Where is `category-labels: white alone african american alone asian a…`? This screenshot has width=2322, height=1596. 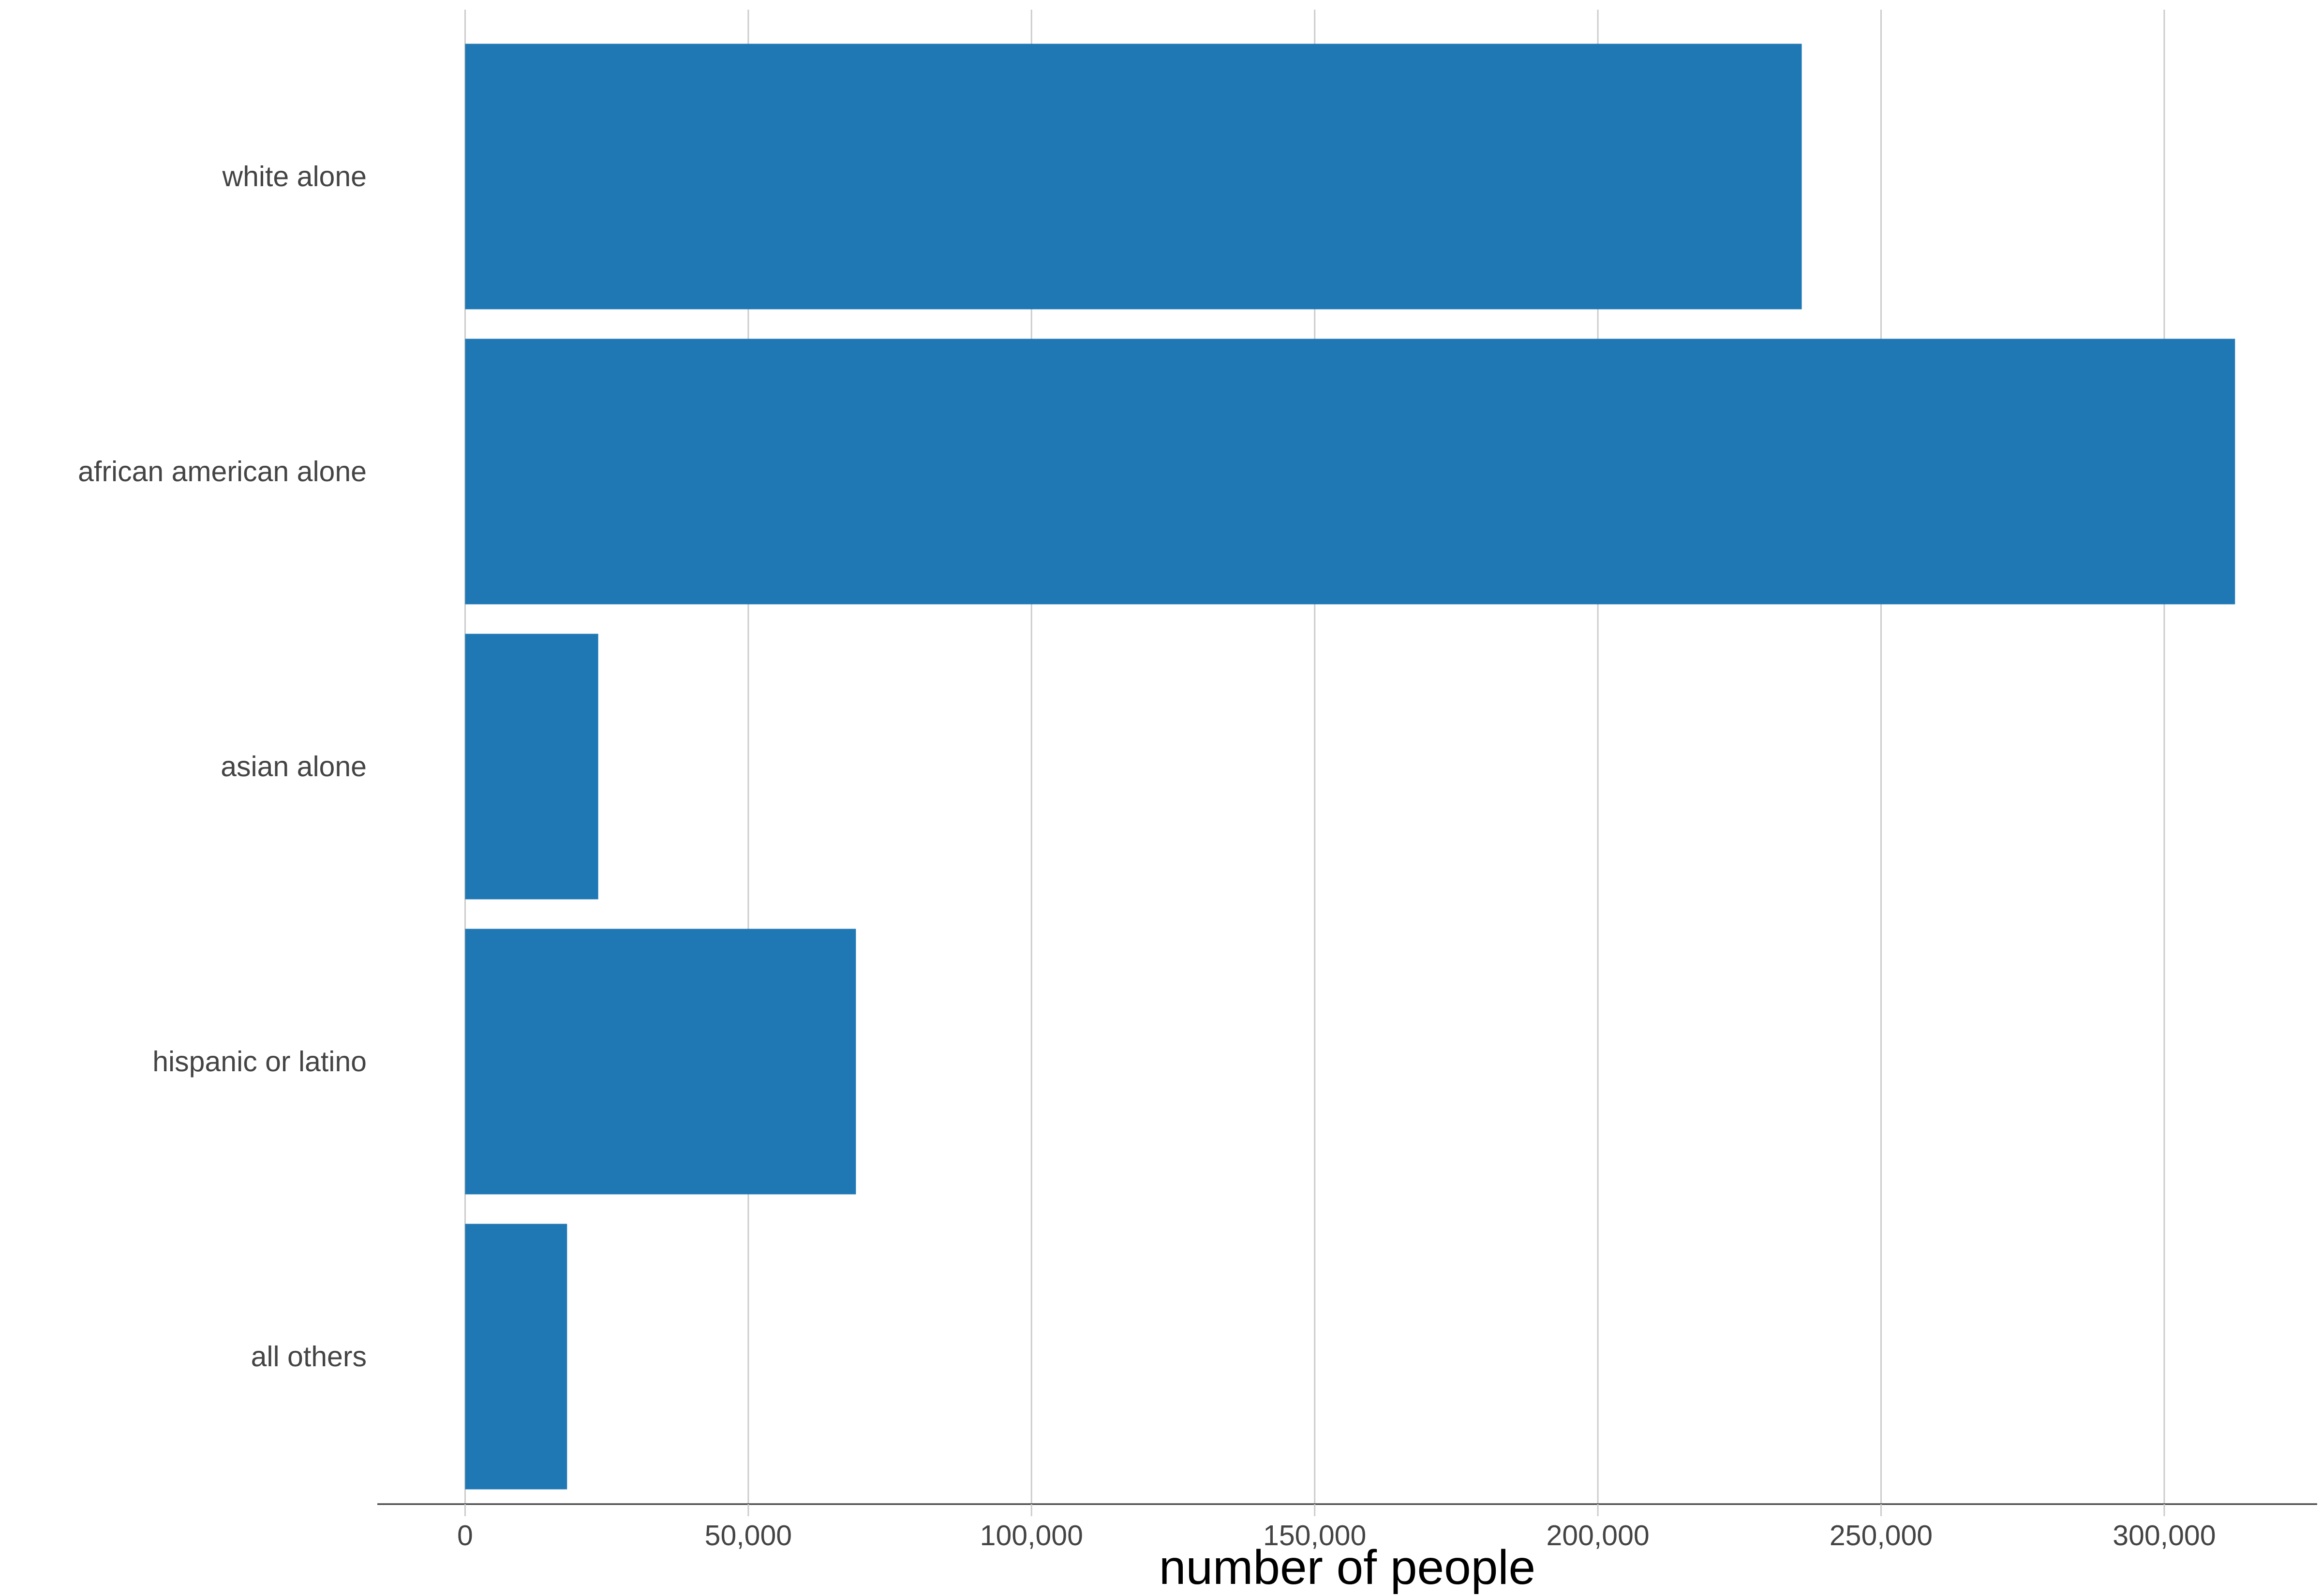
category-labels: white alone african american alone asian a… is located at coordinates (222, 767).